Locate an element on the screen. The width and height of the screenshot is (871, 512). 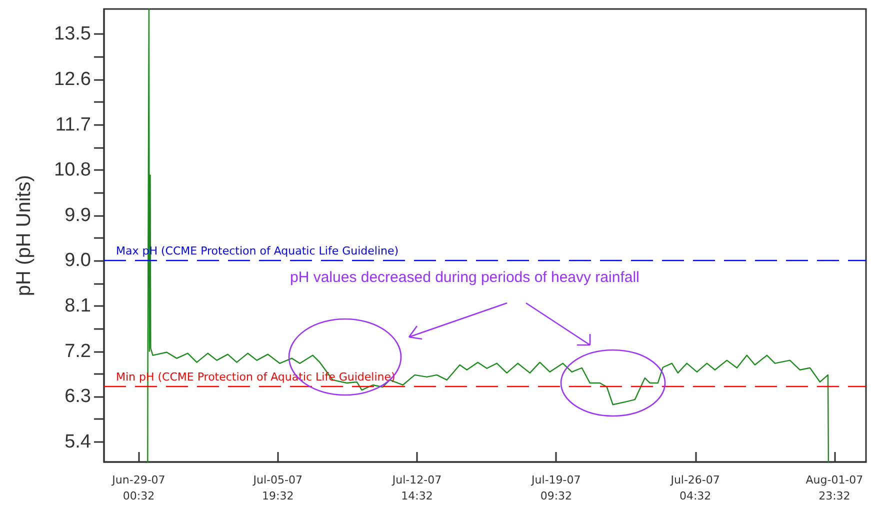
annotation: pH values decreased during periods of heavy rainfall is located at coordinates (465, 277).